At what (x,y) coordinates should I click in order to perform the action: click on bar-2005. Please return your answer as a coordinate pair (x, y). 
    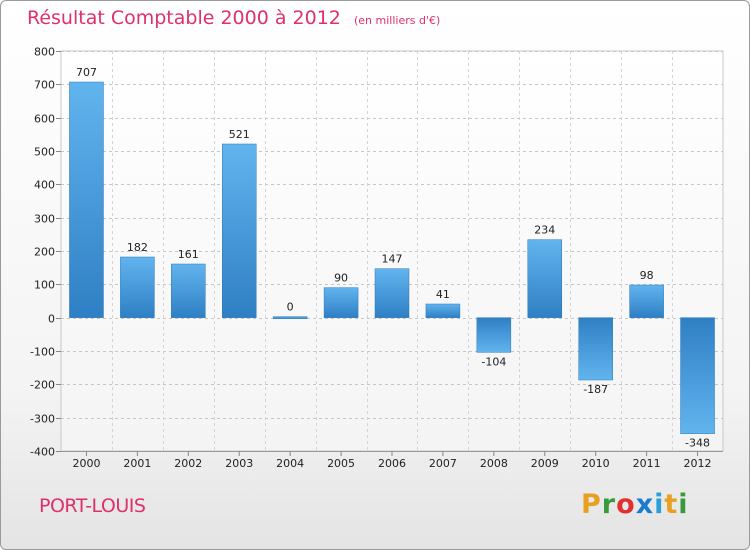
    Looking at the image, I should click on (341, 302).